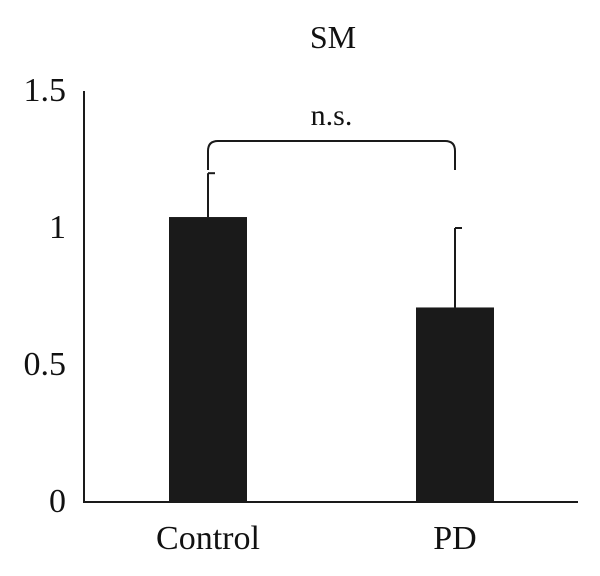 The image size is (600, 576). Describe the element at coordinates (45, 296) in the screenshot. I see `y-tick-labels: 0 0.5 1 1.5` at that location.